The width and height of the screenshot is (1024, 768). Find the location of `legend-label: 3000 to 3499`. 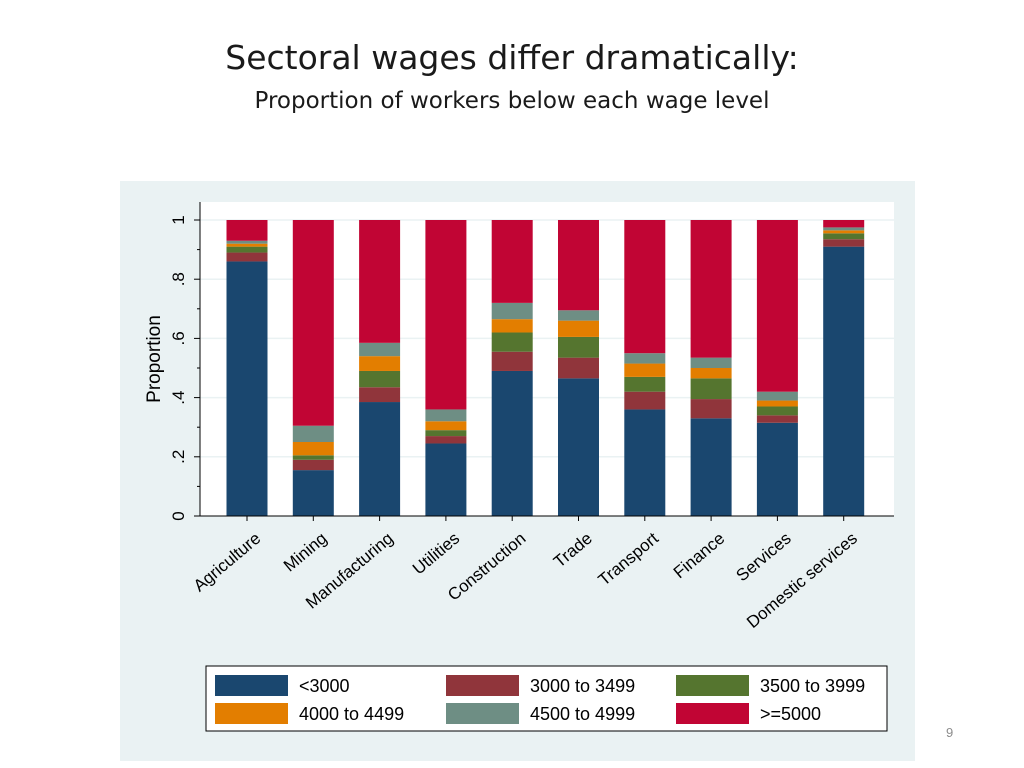

legend-label: 3000 to 3499 is located at coordinates (582, 686).